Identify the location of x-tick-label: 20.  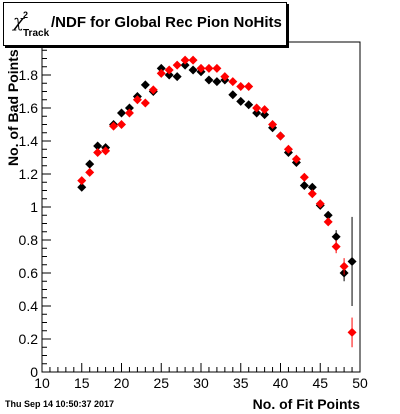
(122, 383).